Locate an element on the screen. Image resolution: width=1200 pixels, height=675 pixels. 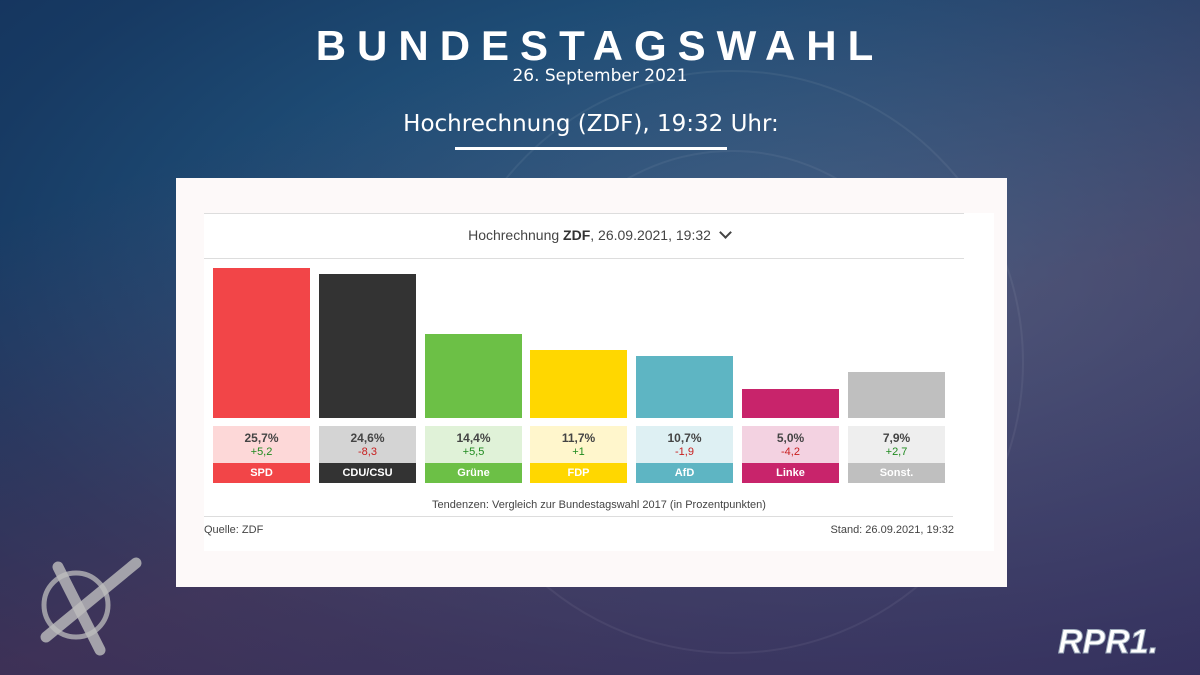
party-label: Linke is located at coordinates (790, 473).